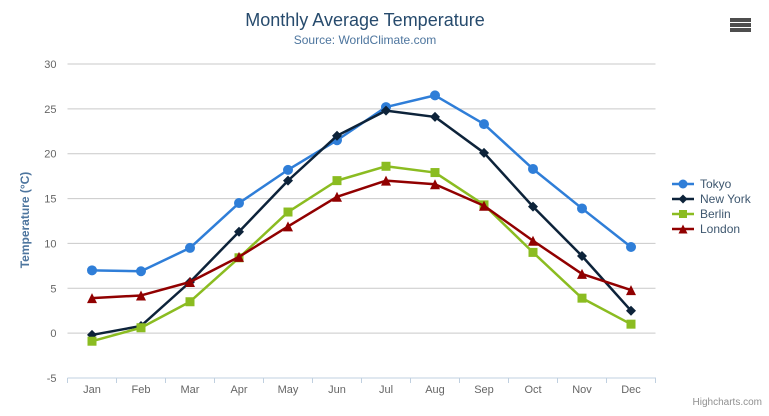 The width and height of the screenshot is (769, 416). Describe the element at coordinates (337, 390) in the screenshot. I see `x-axis-label: Jun` at that location.